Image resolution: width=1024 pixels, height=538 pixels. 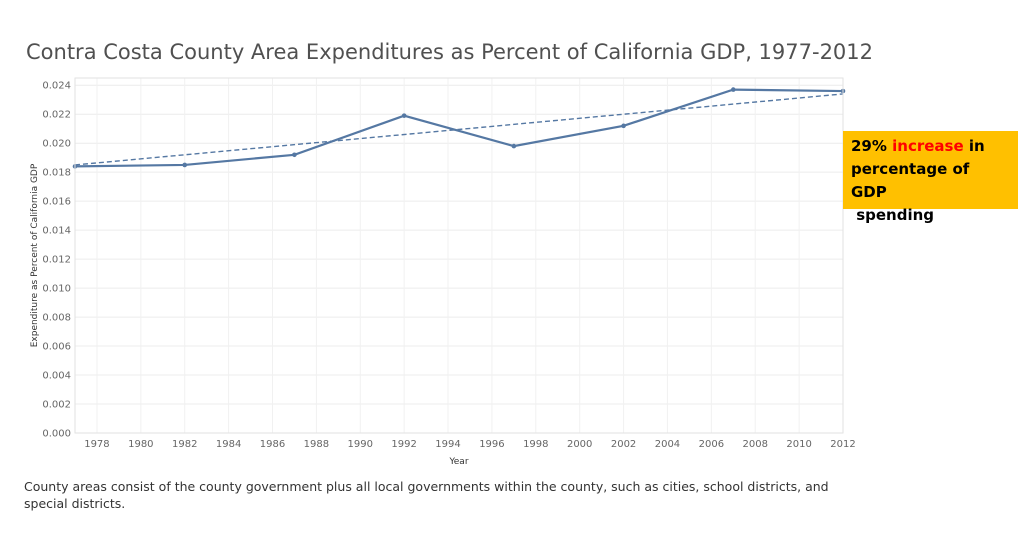 I want to click on y-tick-label: 0.010, so click(x=56, y=289).